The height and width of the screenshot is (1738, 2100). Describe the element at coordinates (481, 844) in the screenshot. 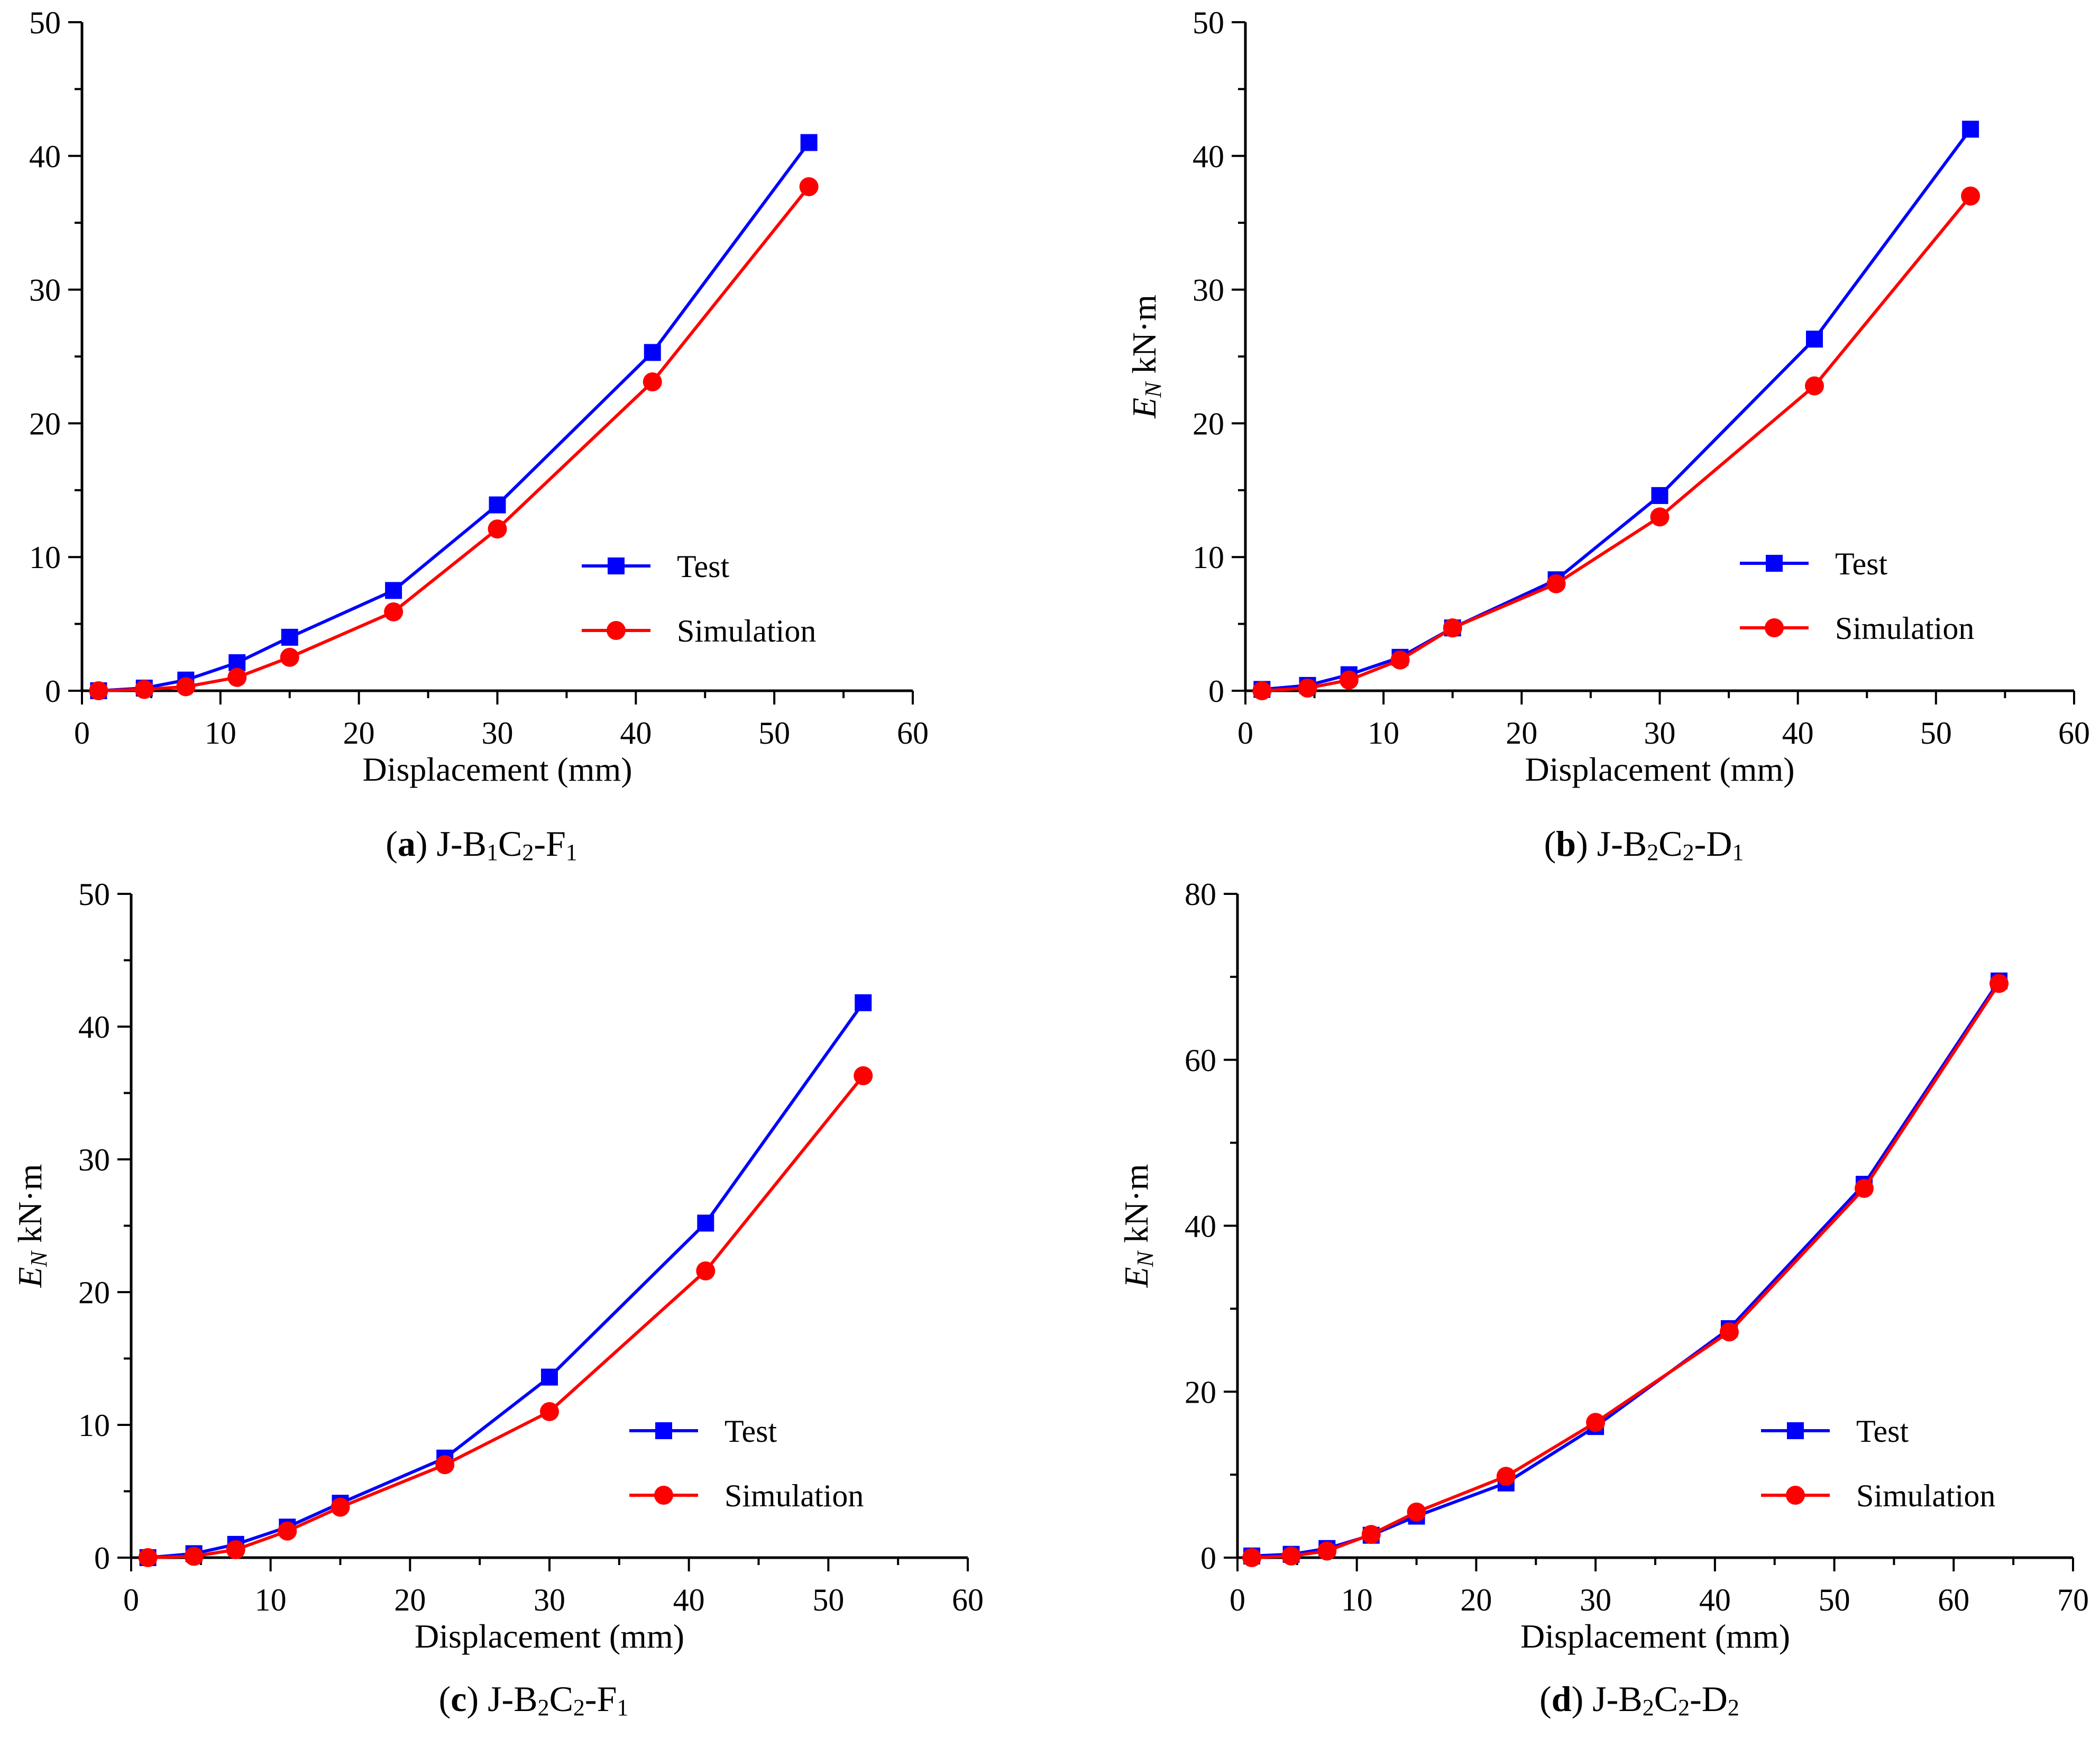

I see `panel-caption: (a) J-B1C2-F1` at that location.